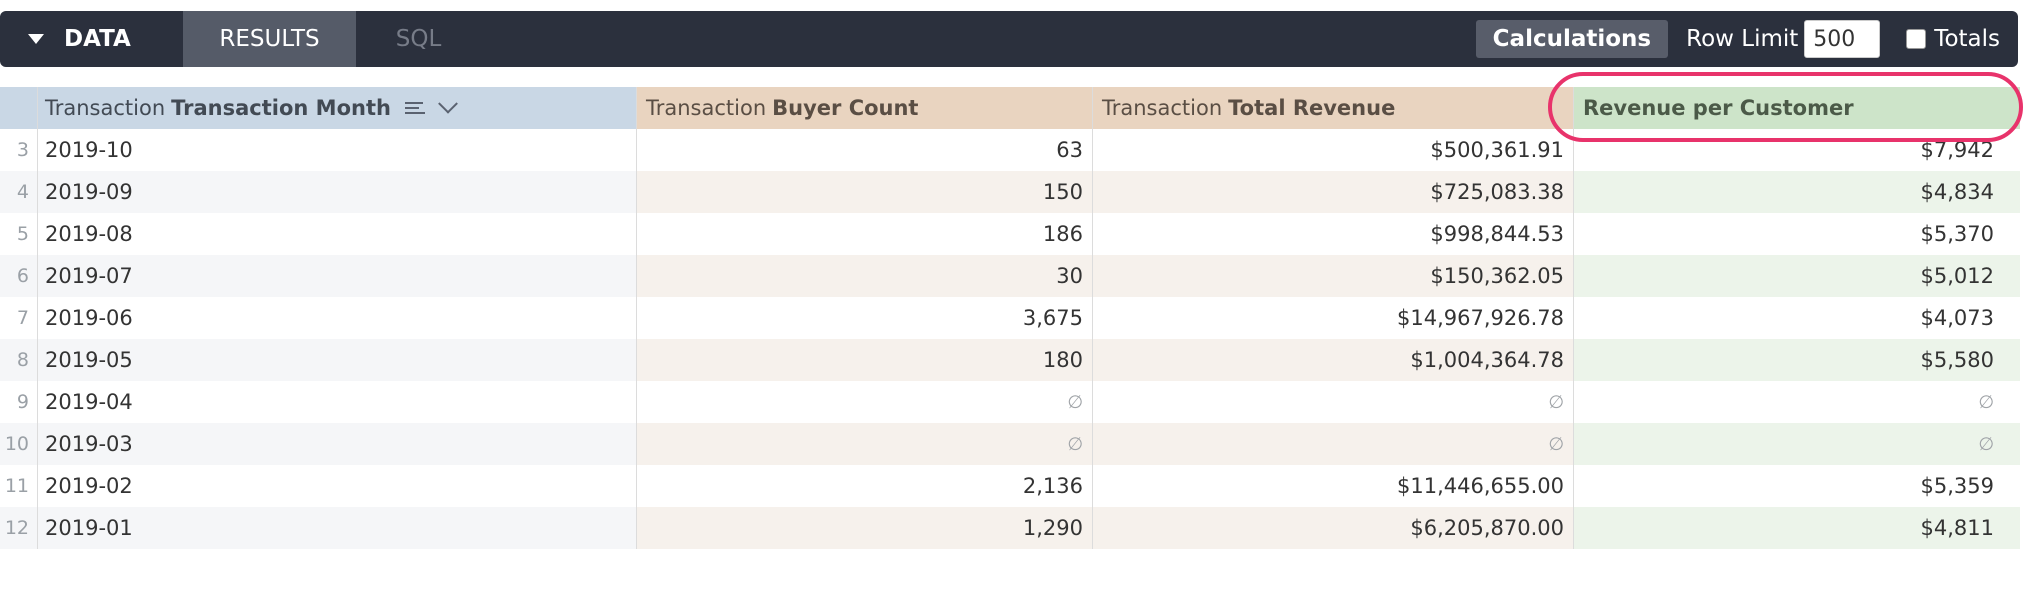 The width and height of the screenshot is (2028, 602). I want to click on table-row: 9 2019-04 ∅ ∅ ∅, so click(1010, 402).